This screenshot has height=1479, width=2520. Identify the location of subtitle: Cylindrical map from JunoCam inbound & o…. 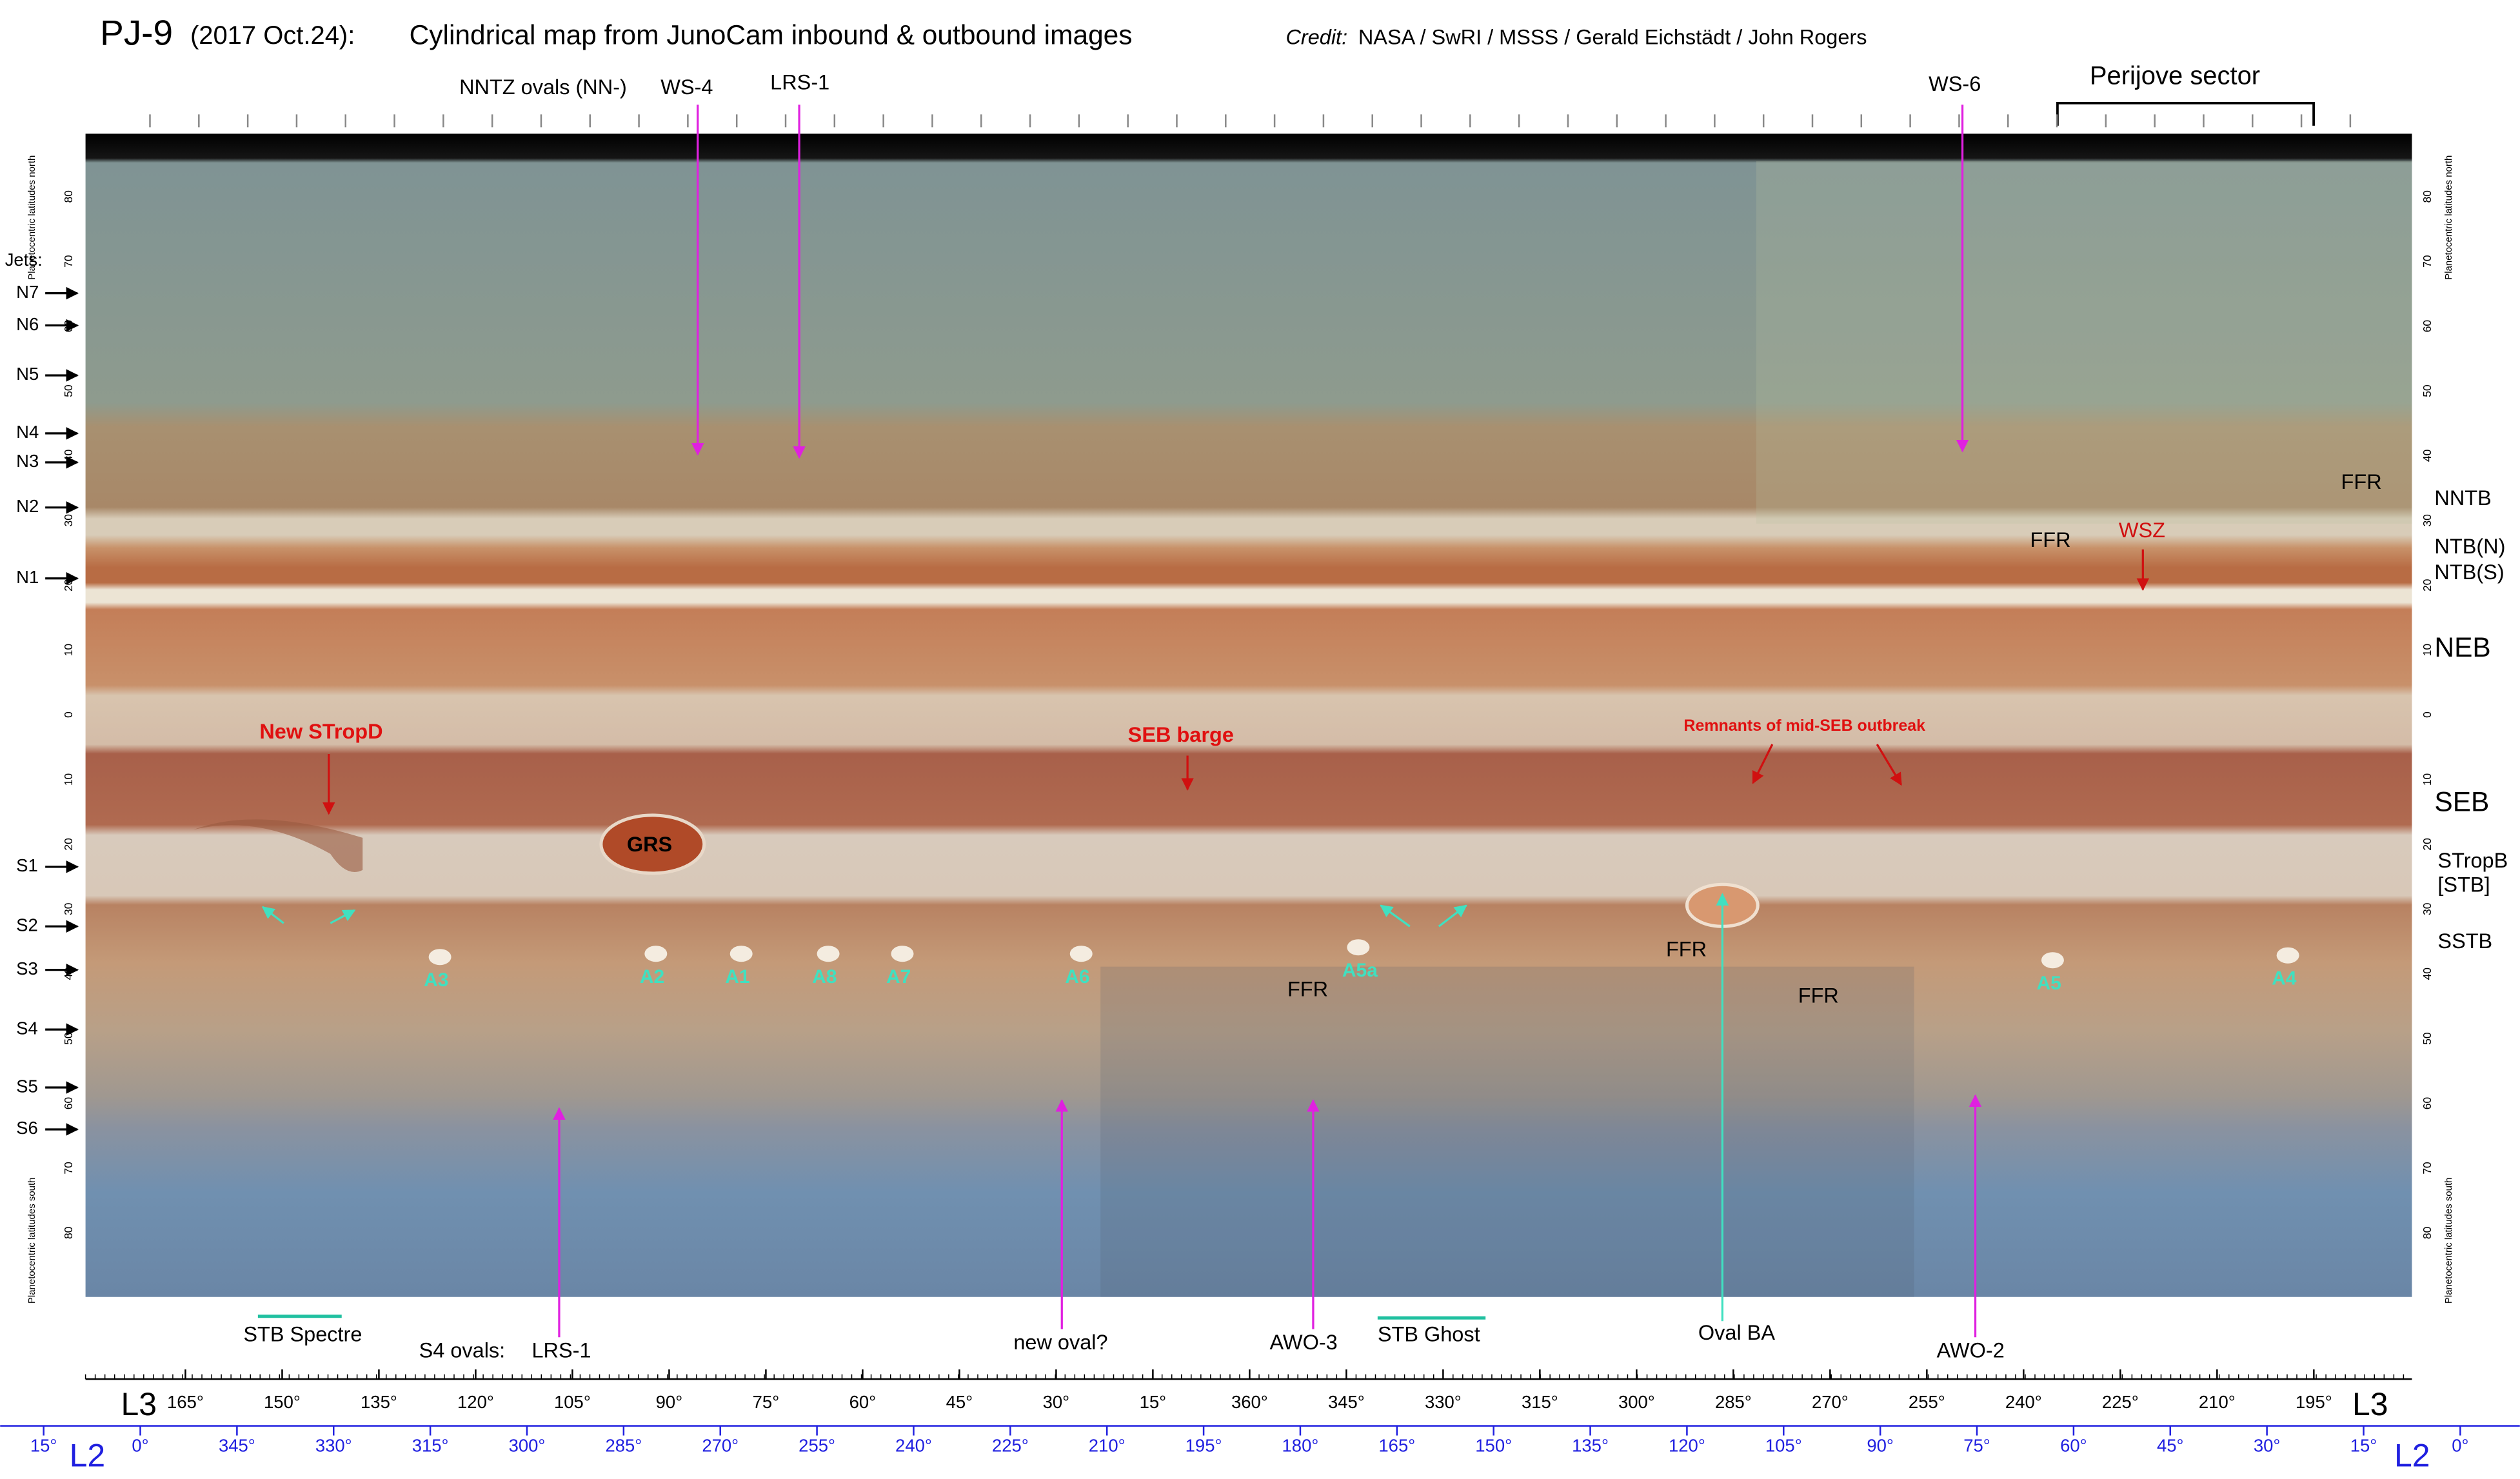
(772, 35).